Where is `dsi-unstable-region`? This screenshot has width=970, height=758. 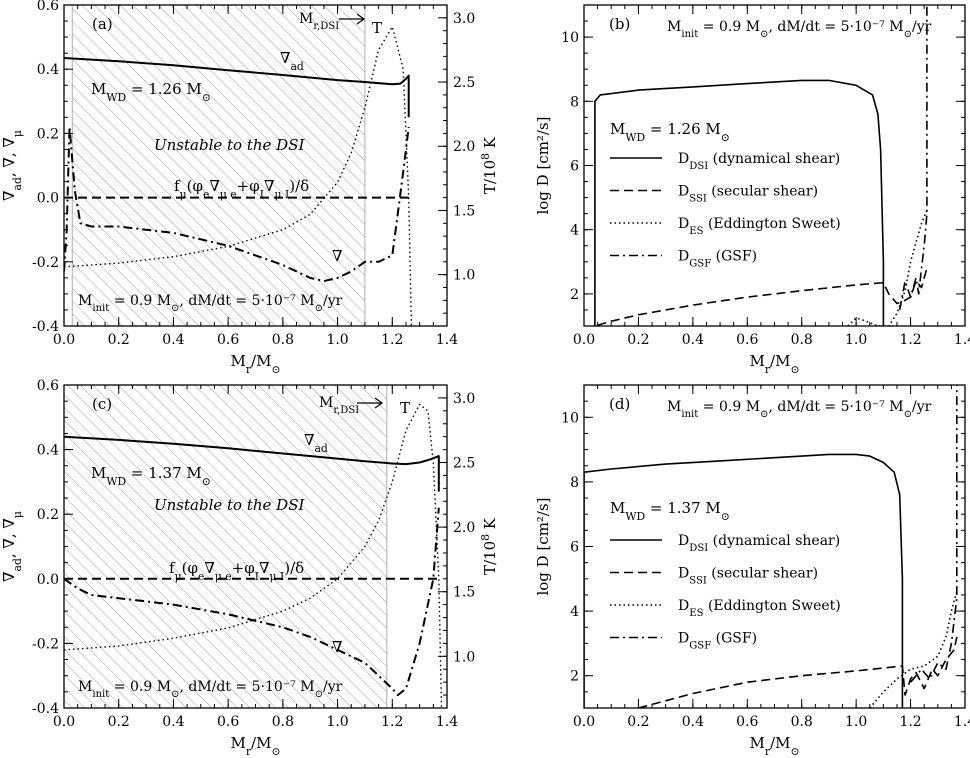
dsi-unstable-region is located at coordinates (225, 546).